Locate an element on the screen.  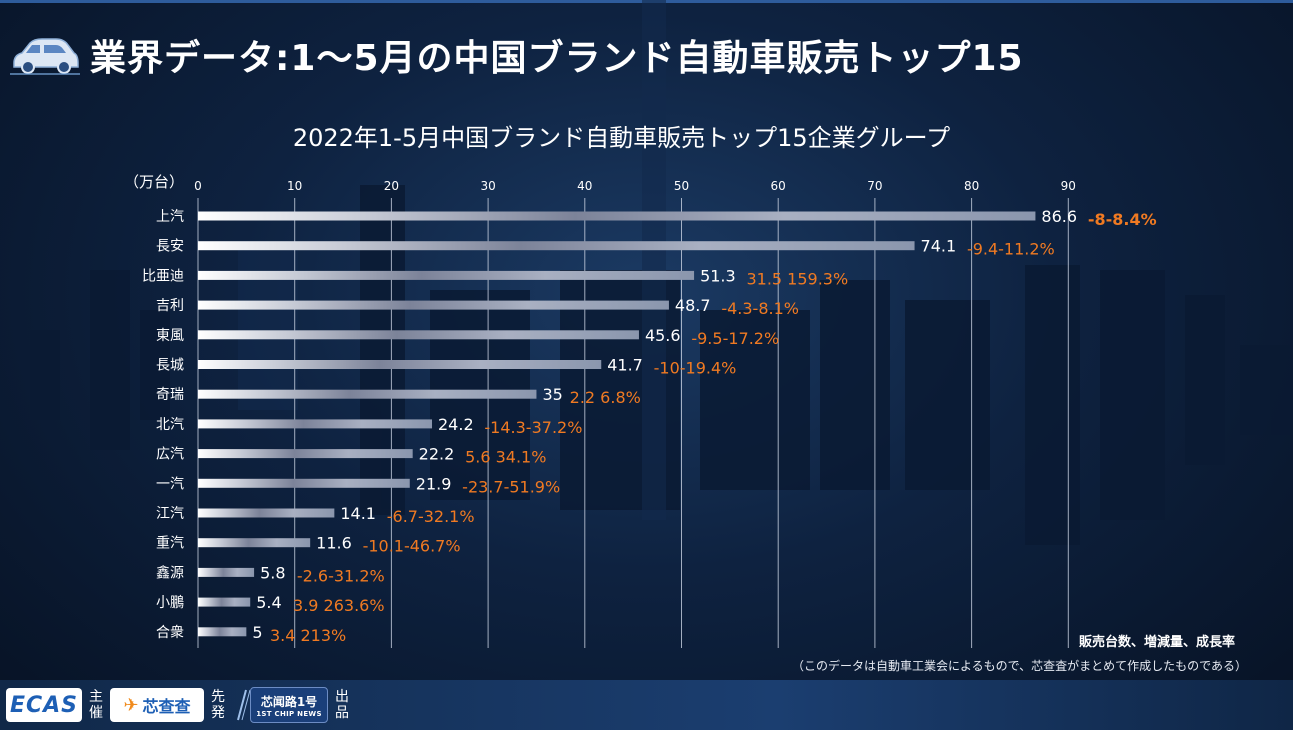
legend-note: 販売台数、増減量、成長率 is located at coordinates (1157, 642).